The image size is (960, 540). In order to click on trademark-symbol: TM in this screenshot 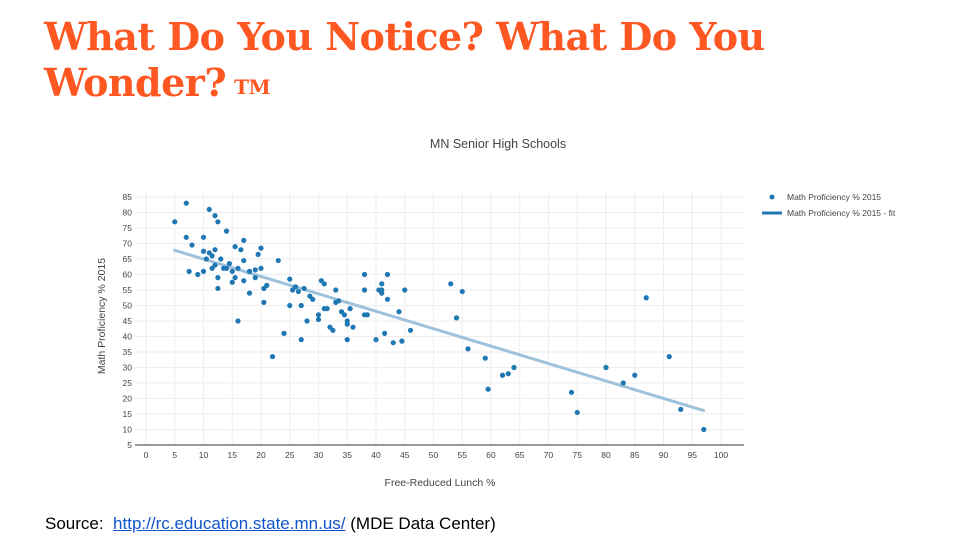, I will do `click(252, 87)`.